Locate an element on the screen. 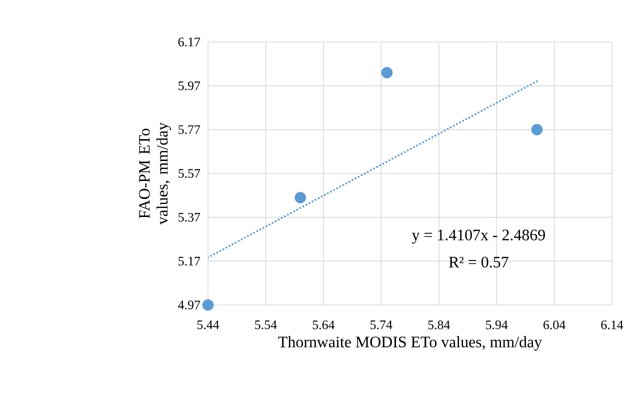 Image resolution: width=638 pixels, height=413 pixels. annotation: R² = 0.57 is located at coordinates (478, 262).